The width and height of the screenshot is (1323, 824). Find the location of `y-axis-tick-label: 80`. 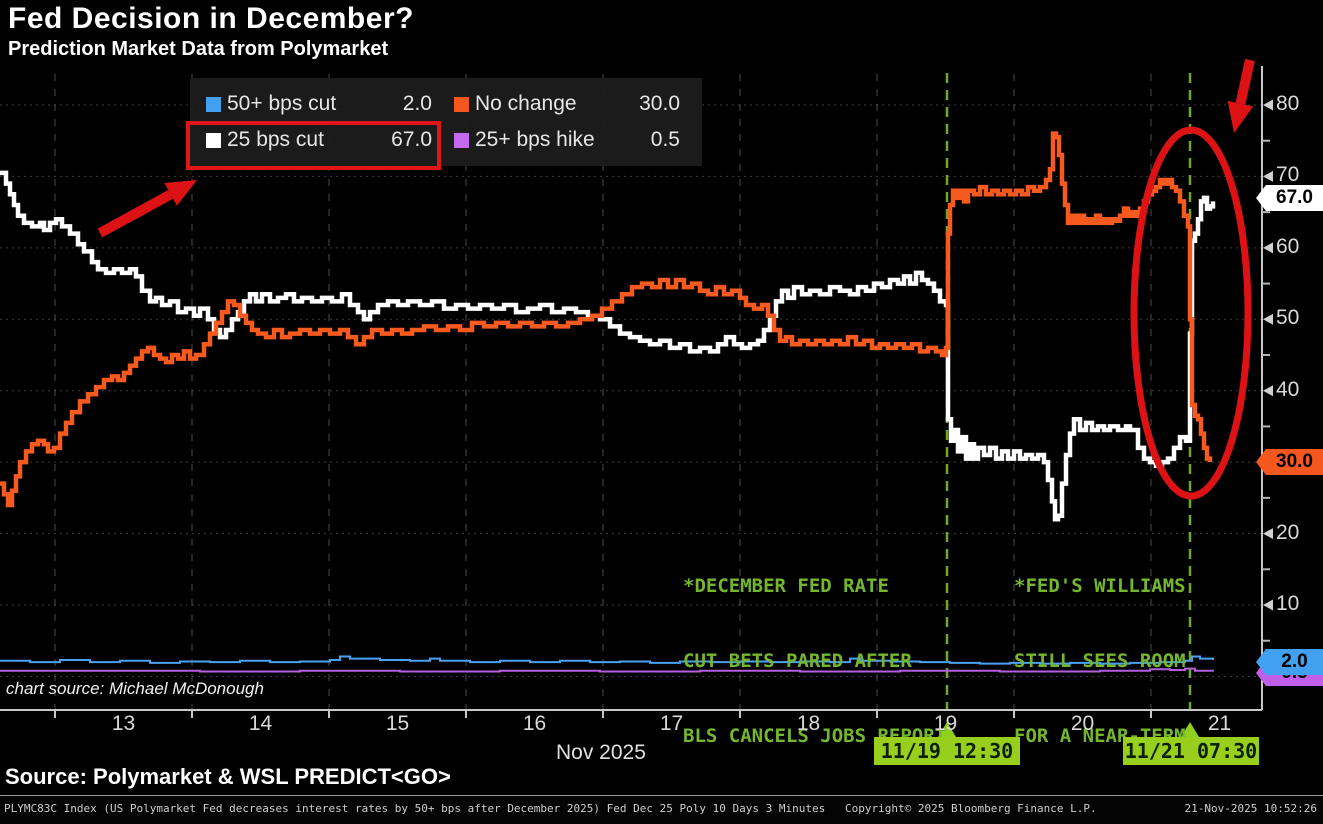

y-axis-tick-label: 80 is located at coordinates (1288, 103).